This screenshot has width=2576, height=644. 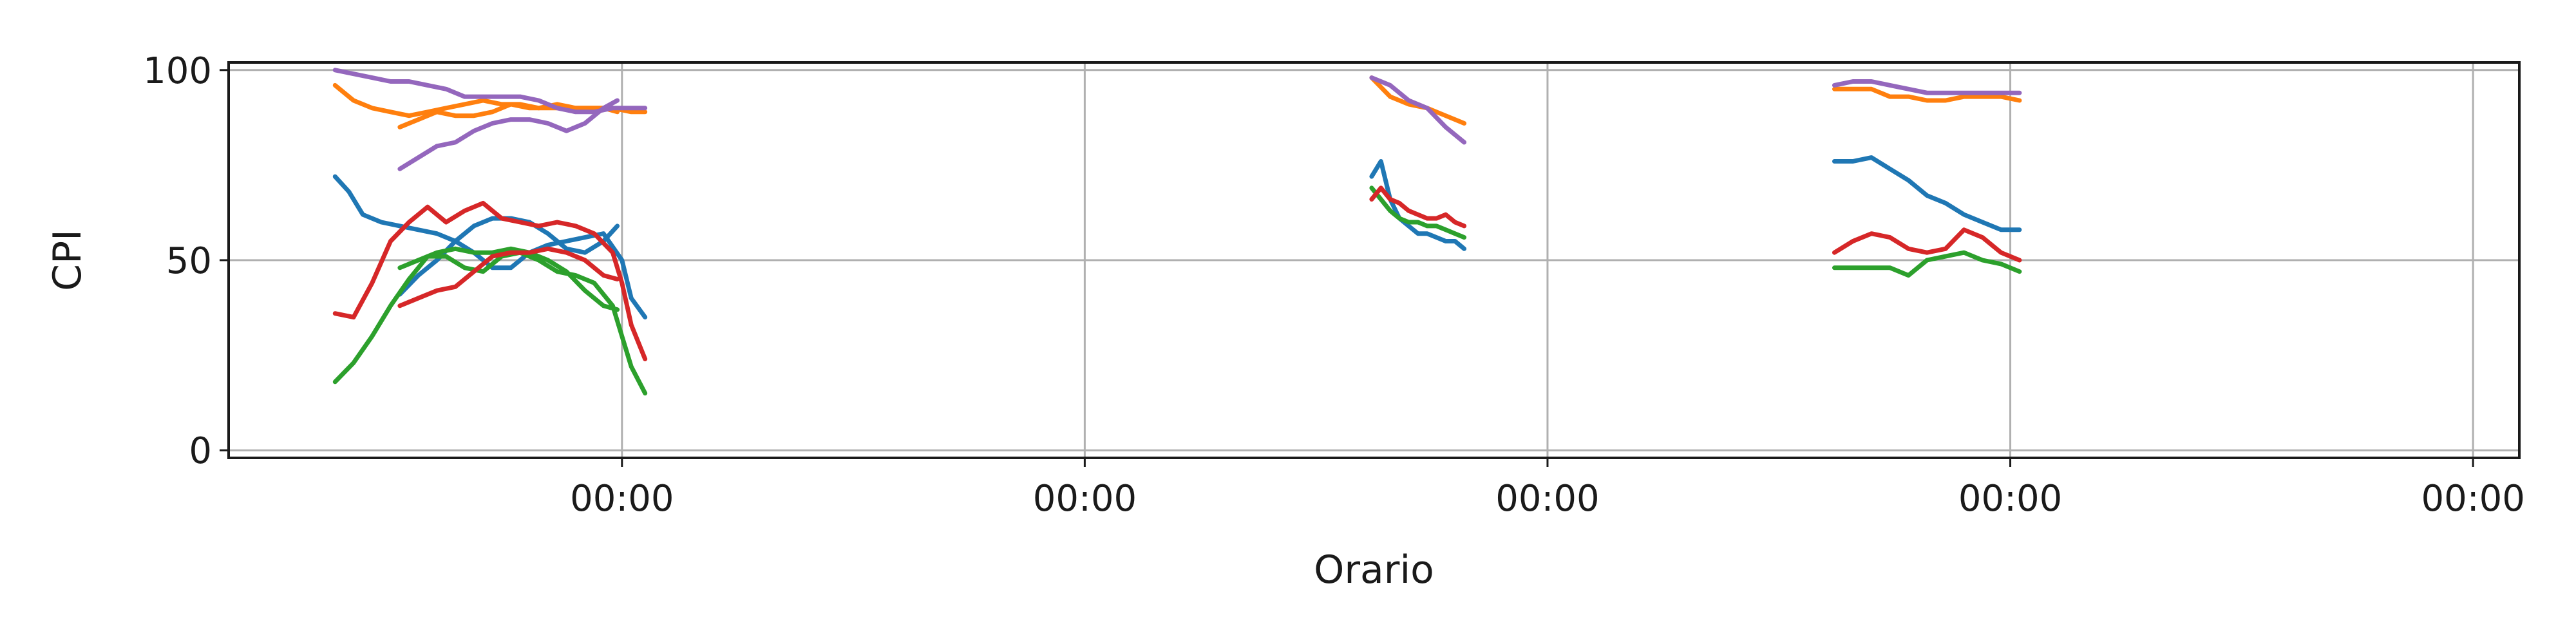 I want to click on y-axis-label: CPI, so click(x=67, y=260).